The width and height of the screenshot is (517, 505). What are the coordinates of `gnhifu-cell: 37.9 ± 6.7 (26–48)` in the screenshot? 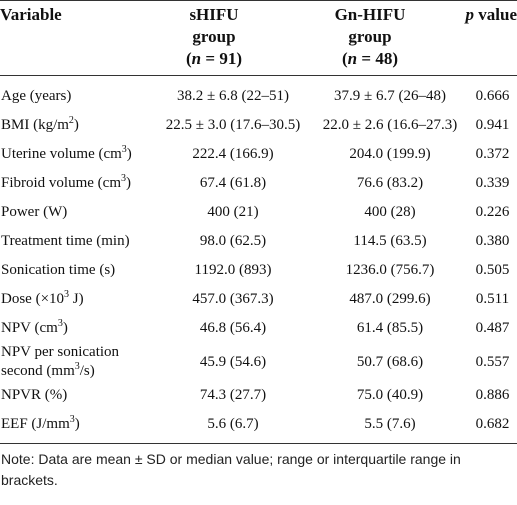 It's located at (390, 96).